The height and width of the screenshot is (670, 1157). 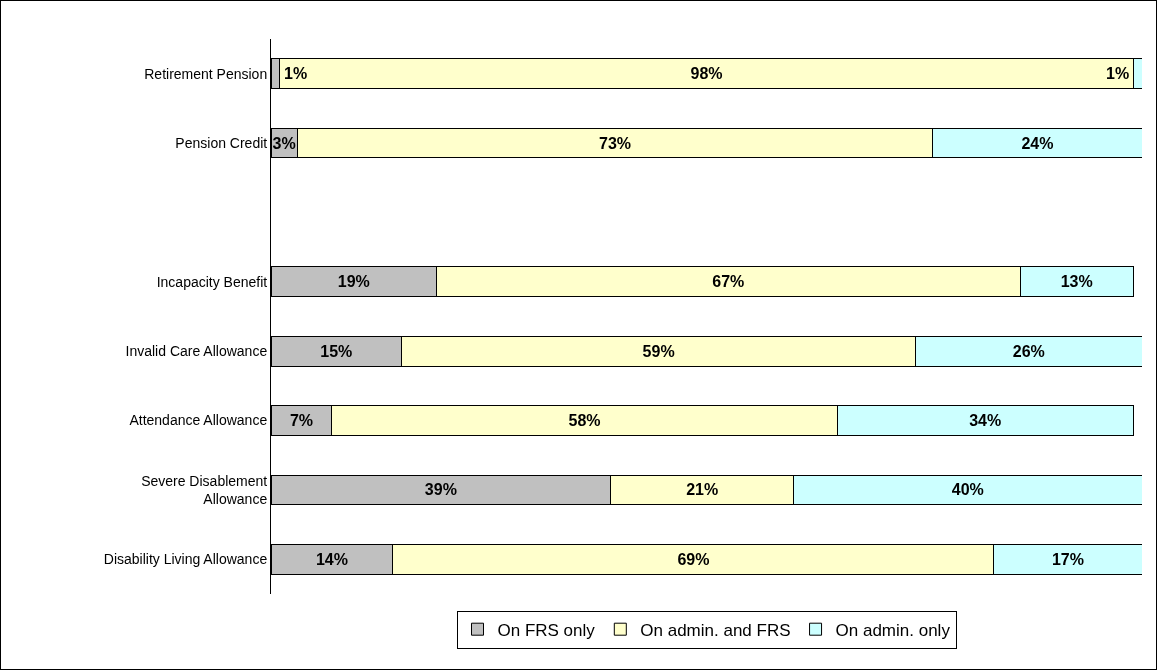 I want to click on legend-label: On FRS only, so click(x=546, y=630).